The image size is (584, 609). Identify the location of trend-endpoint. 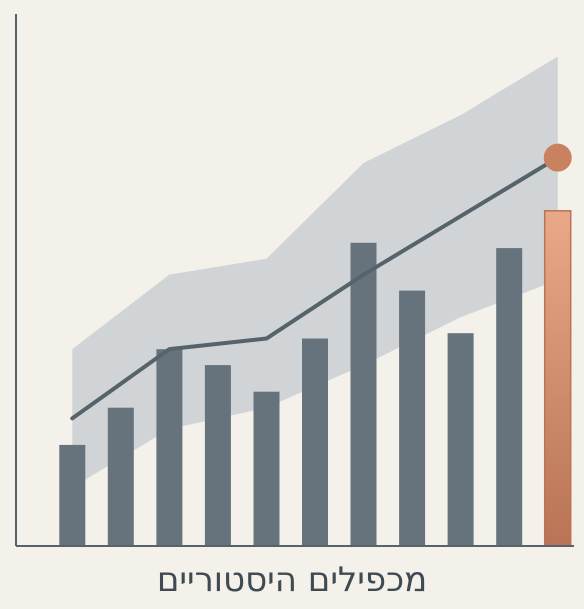
(557, 157).